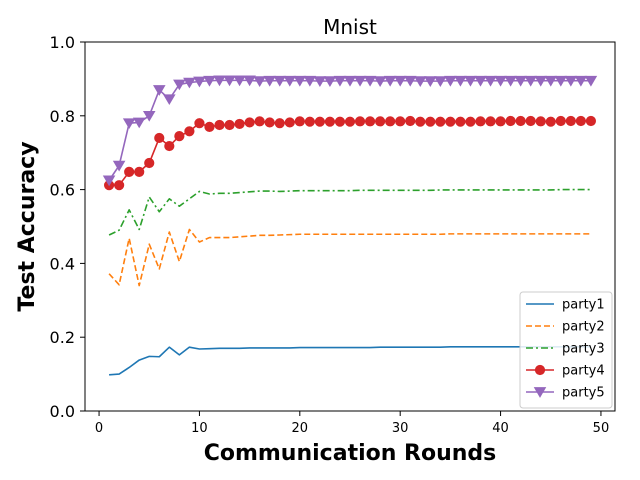  Describe the element at coordinates (350, 453) in the screenshot. I see `x-axis-title: Communication Rounds` at that location.